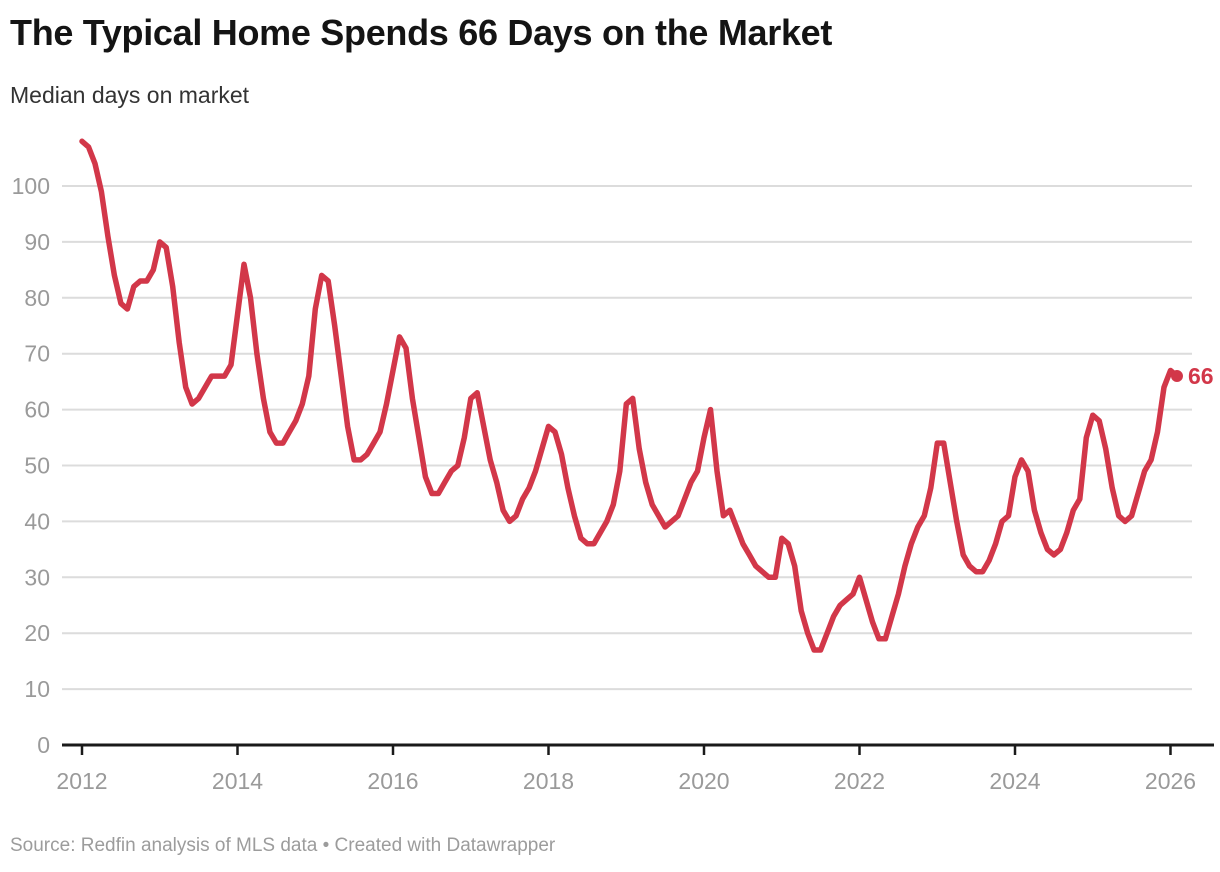 This screenshot has width=1220, height=872. Describe the element at coordinates (37, 521) in the screenshot. I see `y-axis-tick-label: 40` at that location.